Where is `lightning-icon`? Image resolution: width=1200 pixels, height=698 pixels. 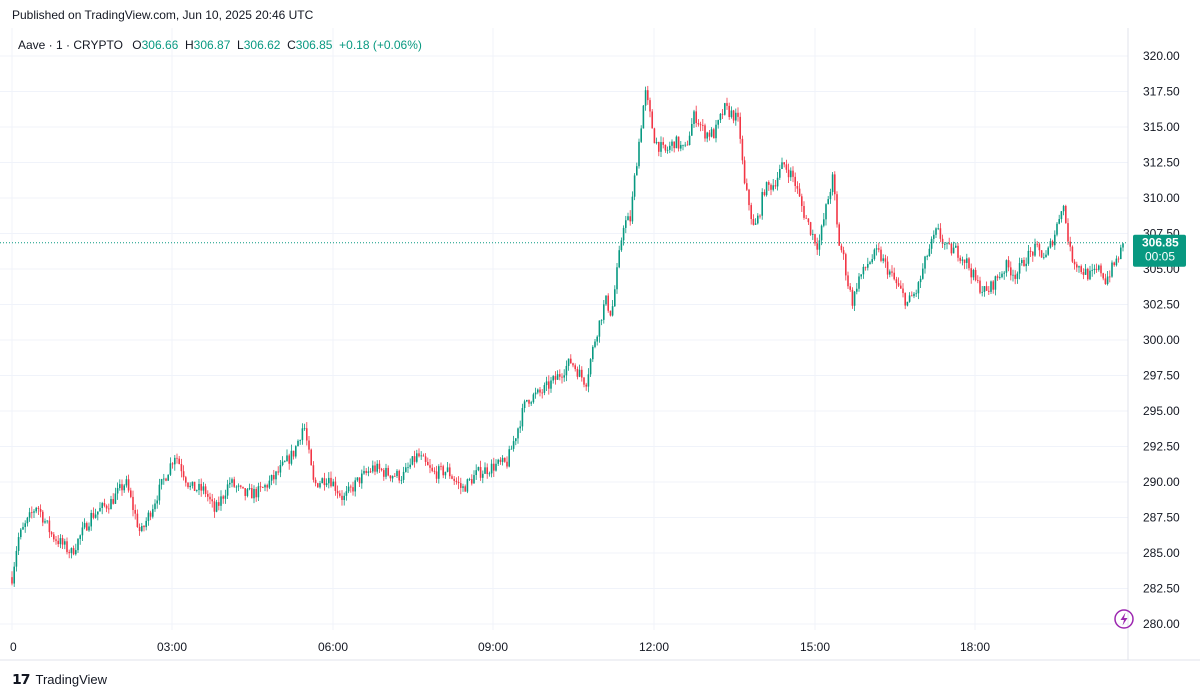
lightning-icon is located at coordinates (1124, 619).